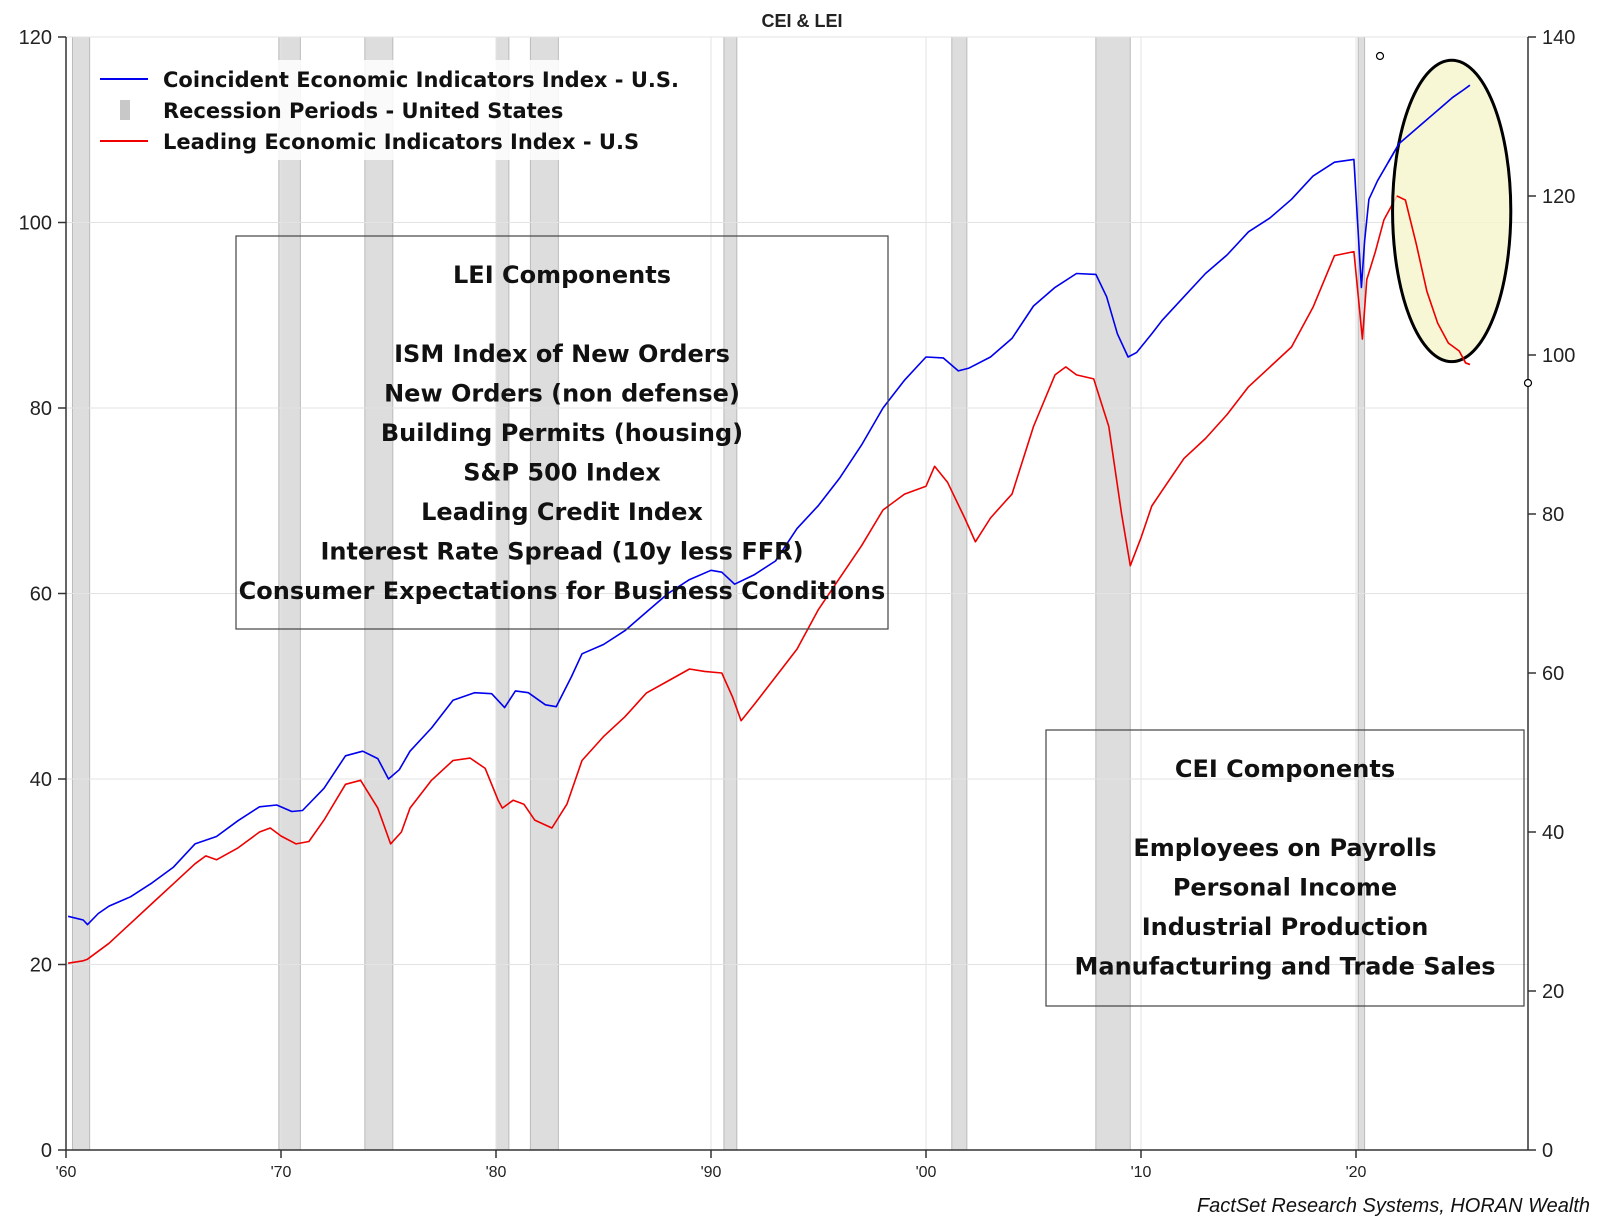 Image resolution: width=1600 pixels, height=1222 pixels. I want to click on legend-background, so click(387, 110).